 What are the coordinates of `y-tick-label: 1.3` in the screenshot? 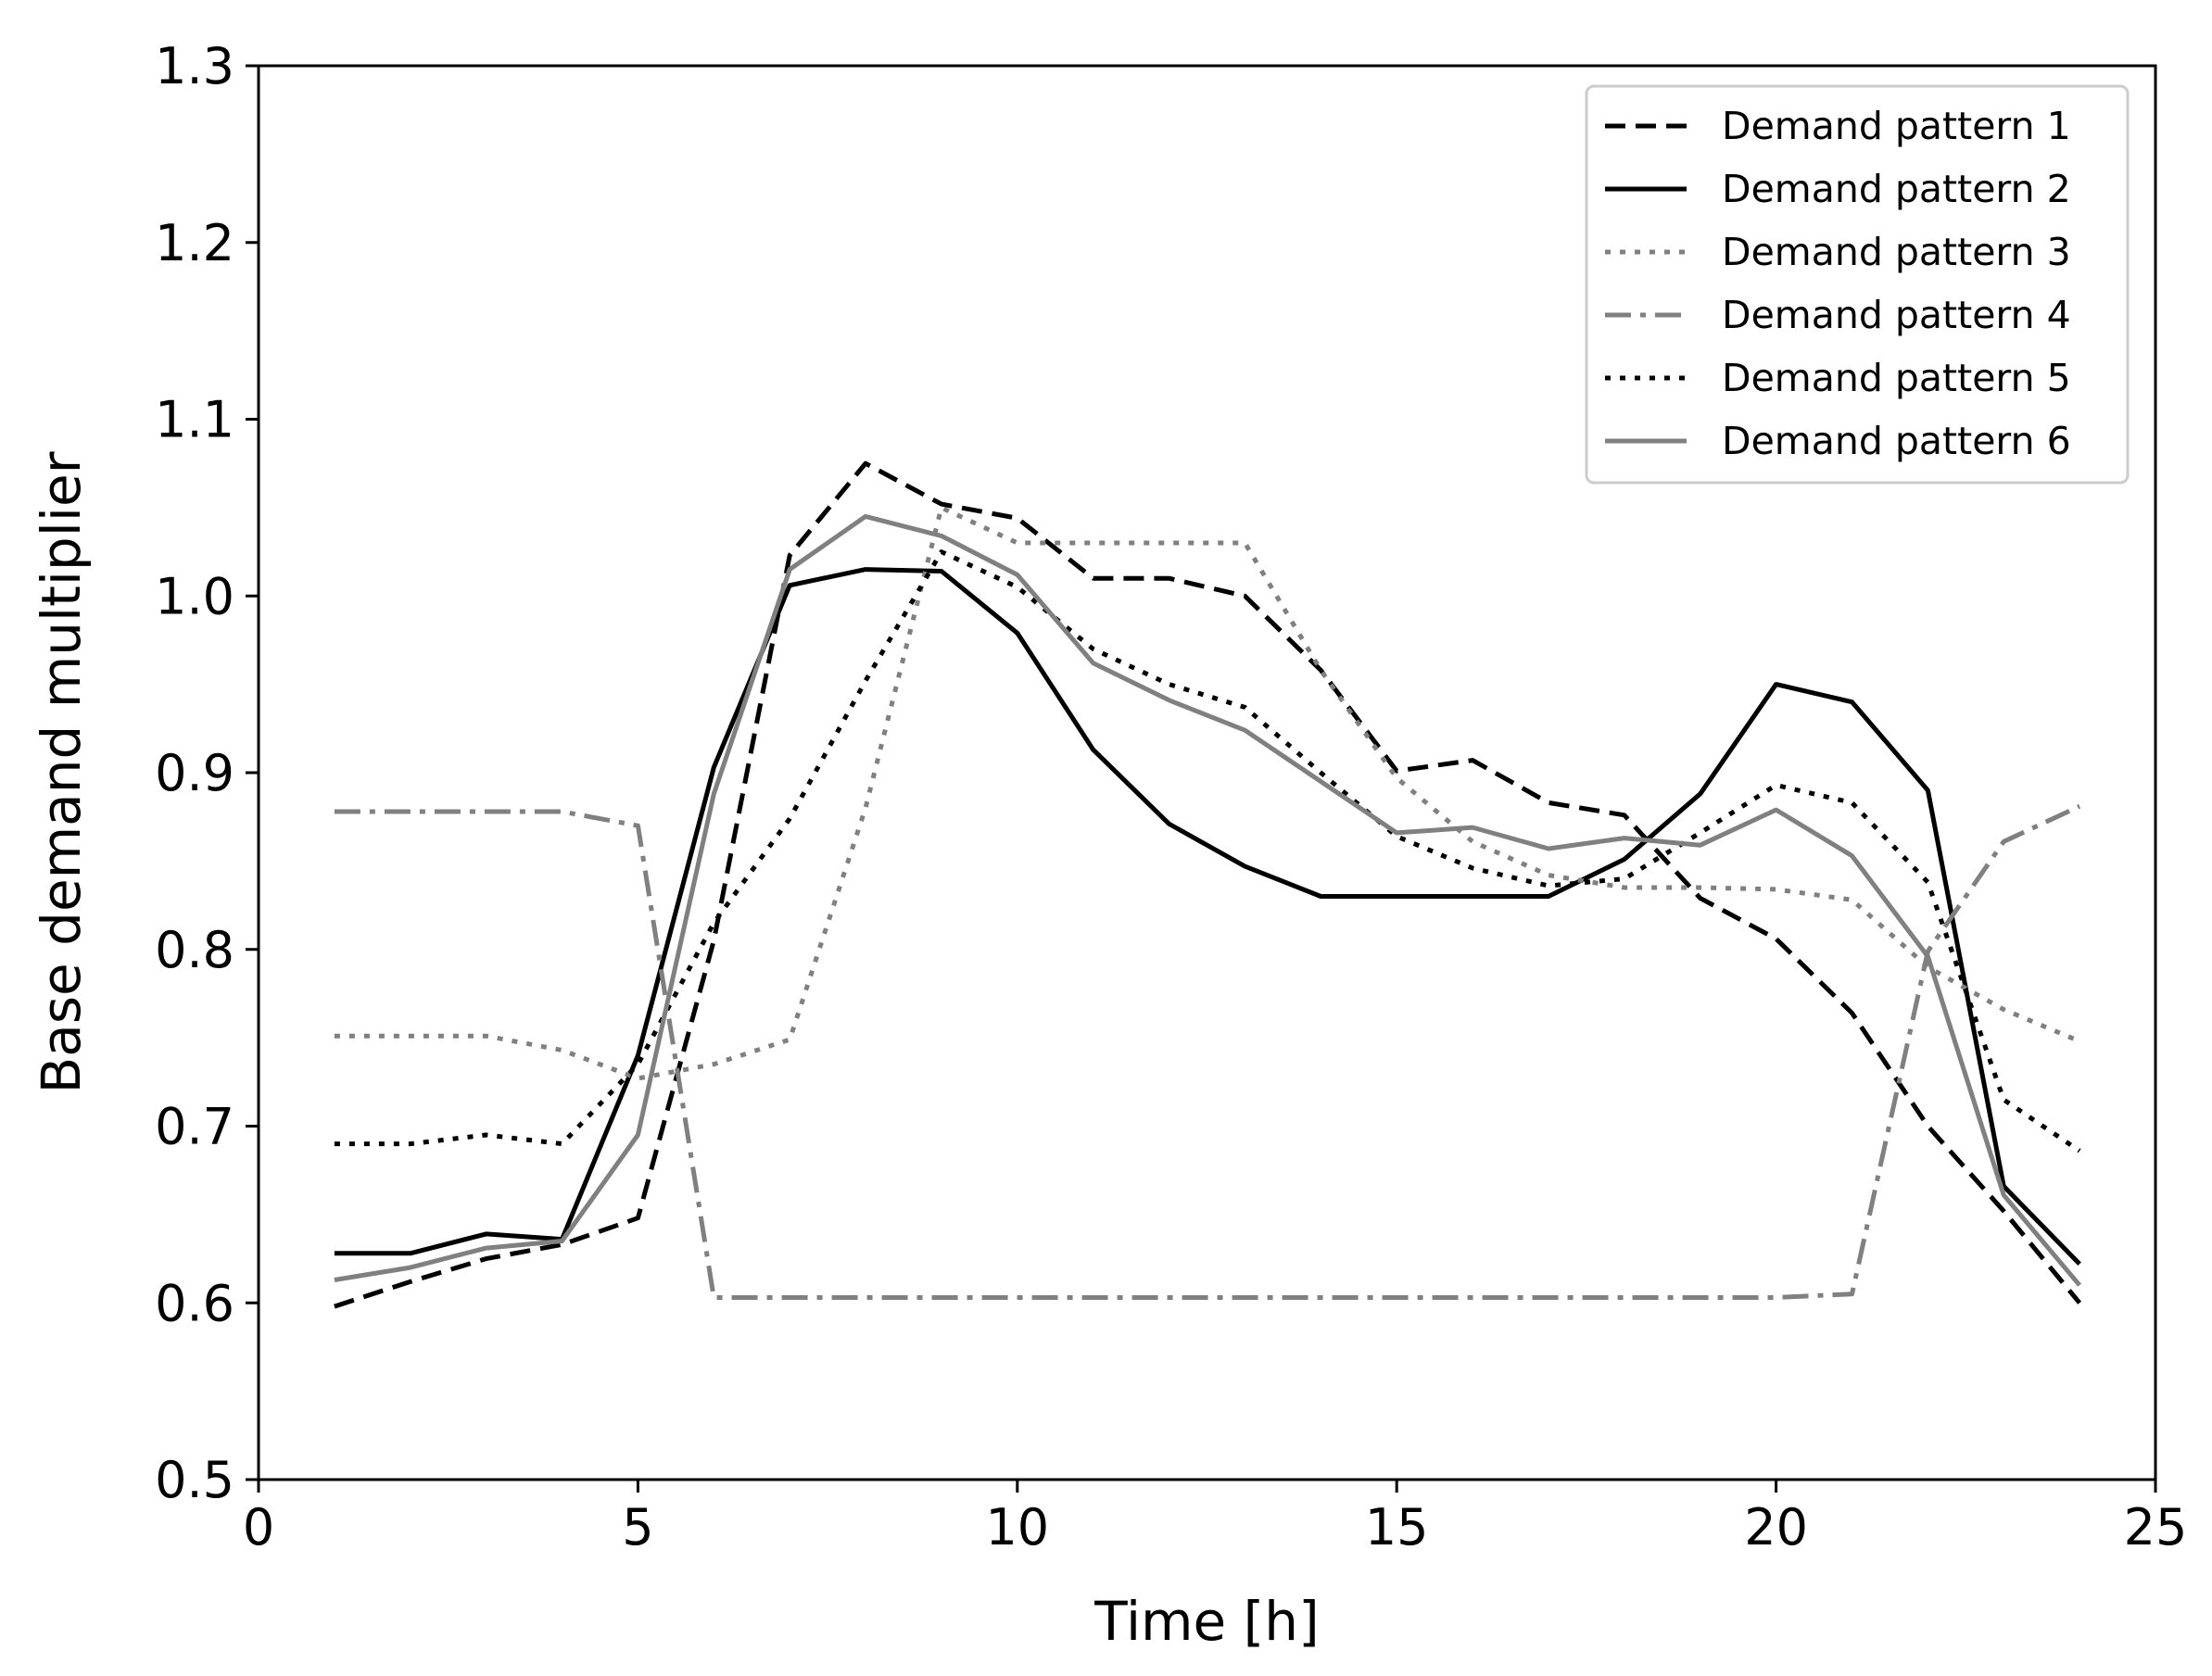 It's located at (194, 66).